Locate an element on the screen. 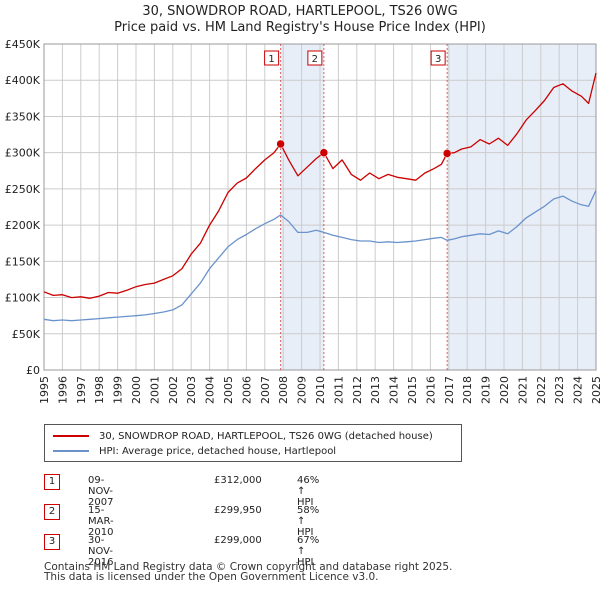  sale-label-text: 2 is located at coordinates (315, 59).